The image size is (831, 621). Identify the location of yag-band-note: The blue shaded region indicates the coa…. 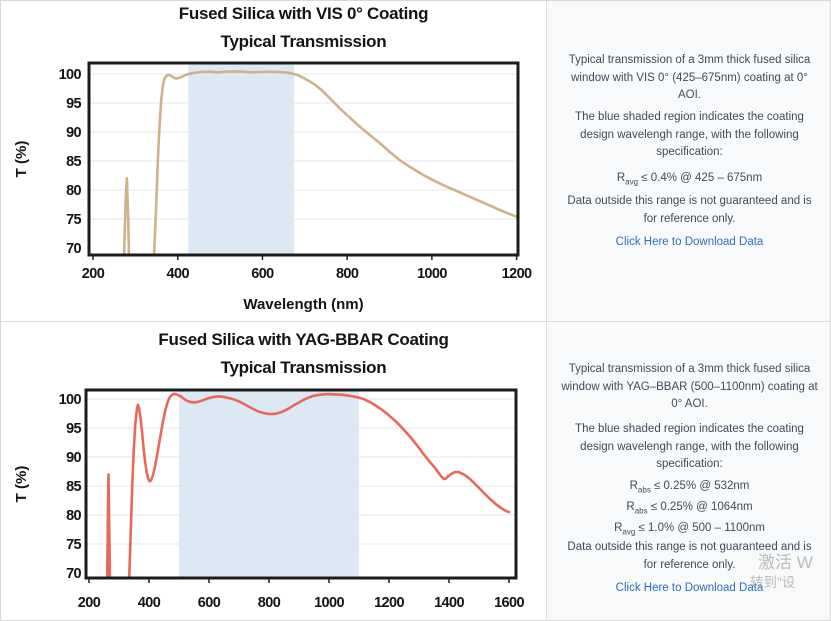
(689, 446).